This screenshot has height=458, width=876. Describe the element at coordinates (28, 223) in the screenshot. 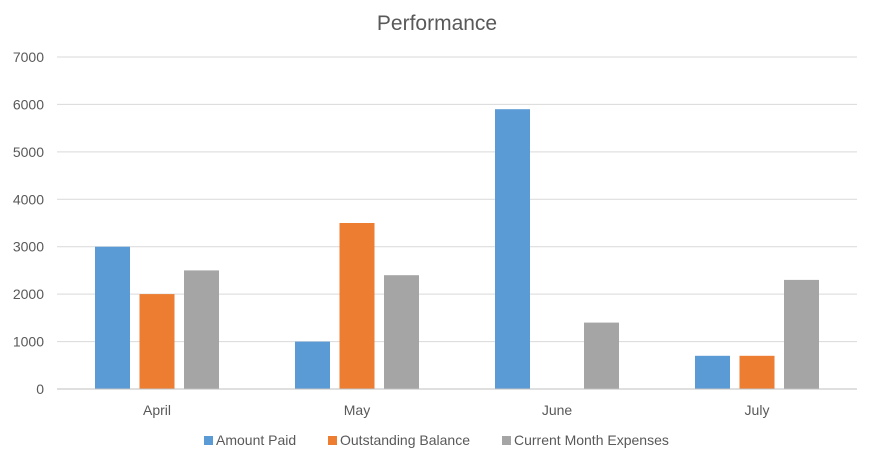

I see `y-axis-tick-labels: 0 1000 2000 3000 4000 5000 6000 7000` at that location.